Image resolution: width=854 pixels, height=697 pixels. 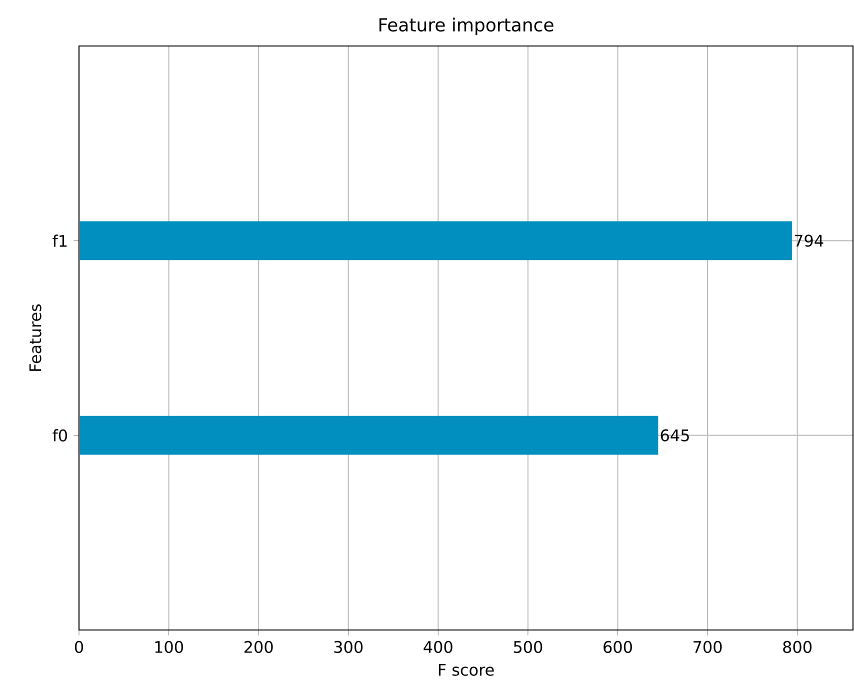 What do you see at coordinates (466, 27) in the screenshot?
I see `chart-title: Feature importance` at bounding box center [466, 27].